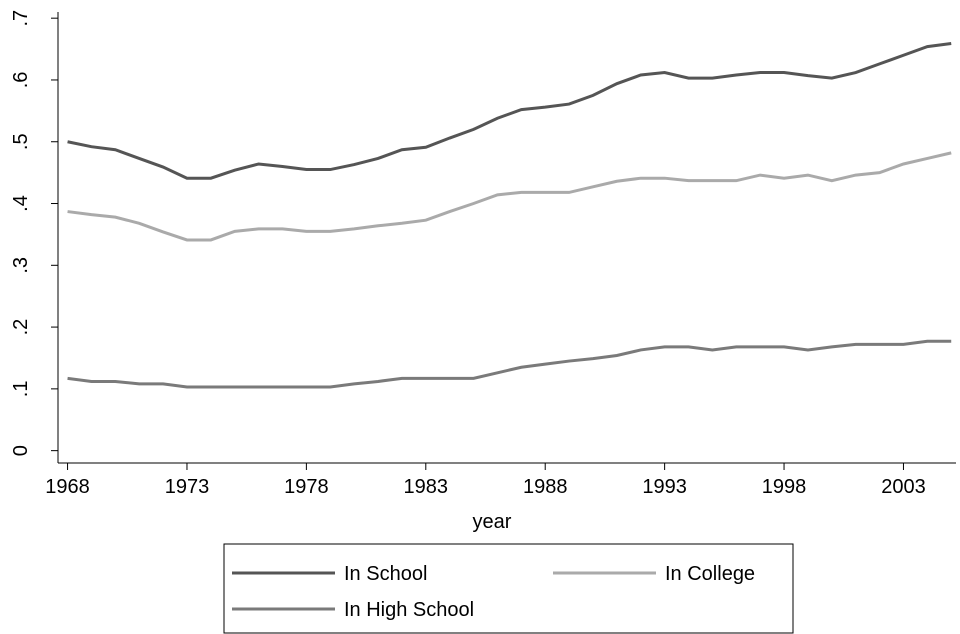 The image size is (960, 634). I want to click on x-tick-label: 2003, so click(903, 487).